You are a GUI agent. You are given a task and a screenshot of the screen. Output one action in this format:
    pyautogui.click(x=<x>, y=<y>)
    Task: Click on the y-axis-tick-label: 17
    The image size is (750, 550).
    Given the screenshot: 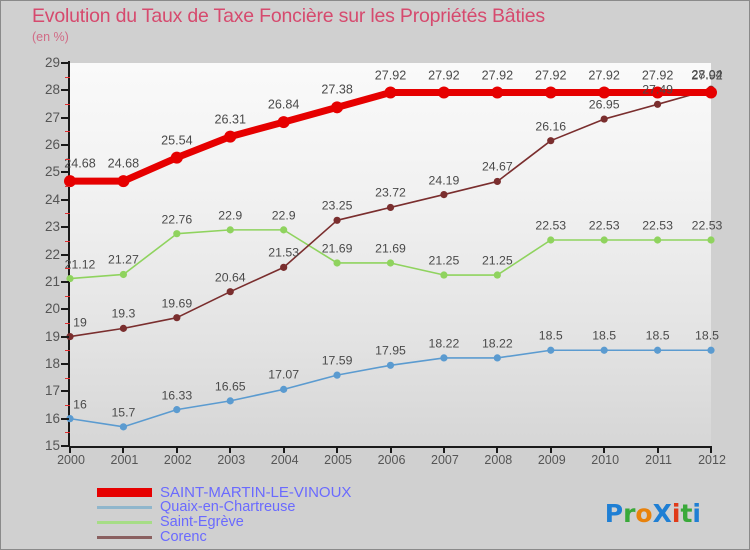 What is the action you would take?
    pyautogui.click(x=52, y=391)
    